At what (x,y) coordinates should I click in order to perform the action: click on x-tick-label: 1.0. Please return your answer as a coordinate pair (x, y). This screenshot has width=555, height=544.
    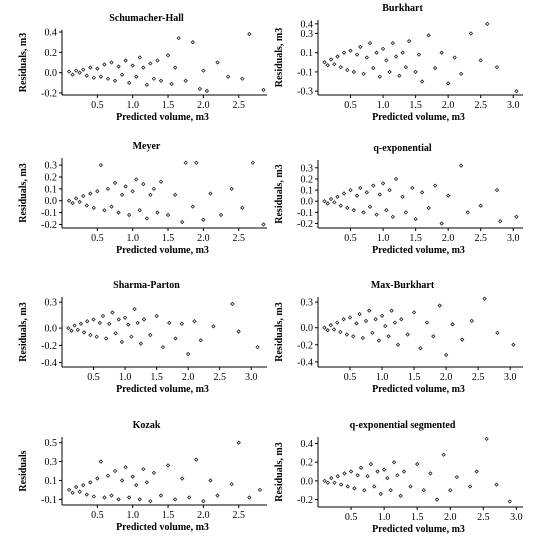
    Looking at the image, I should click on (132, 238).